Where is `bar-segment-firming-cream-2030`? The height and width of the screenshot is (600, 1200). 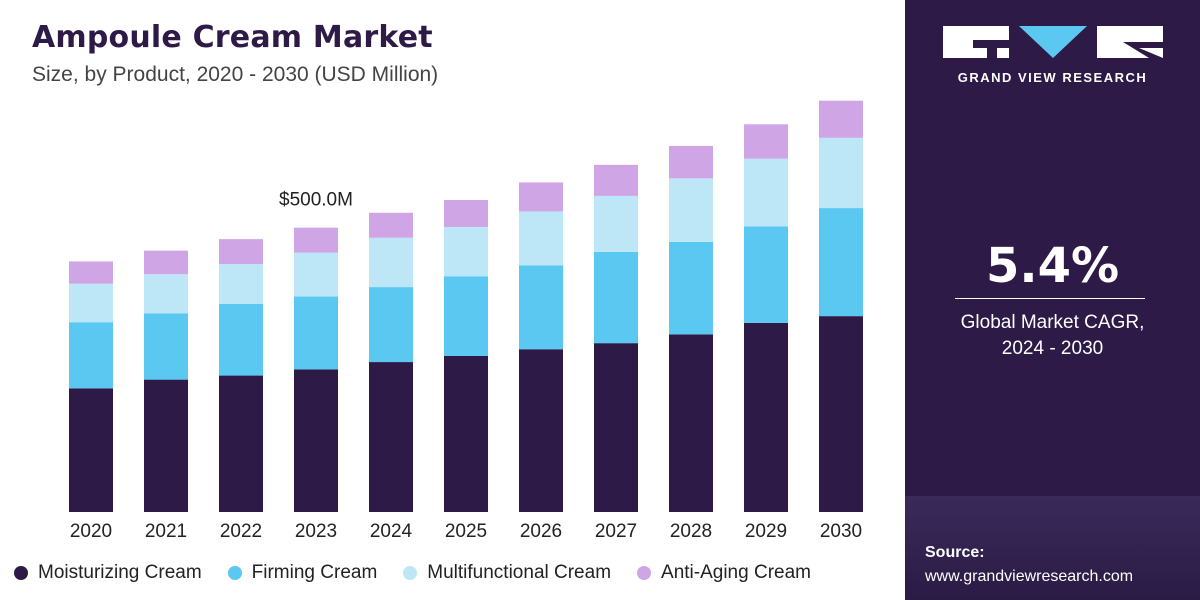
bar-segment-firming-cream-2030 is located at coordinates (841, 262).